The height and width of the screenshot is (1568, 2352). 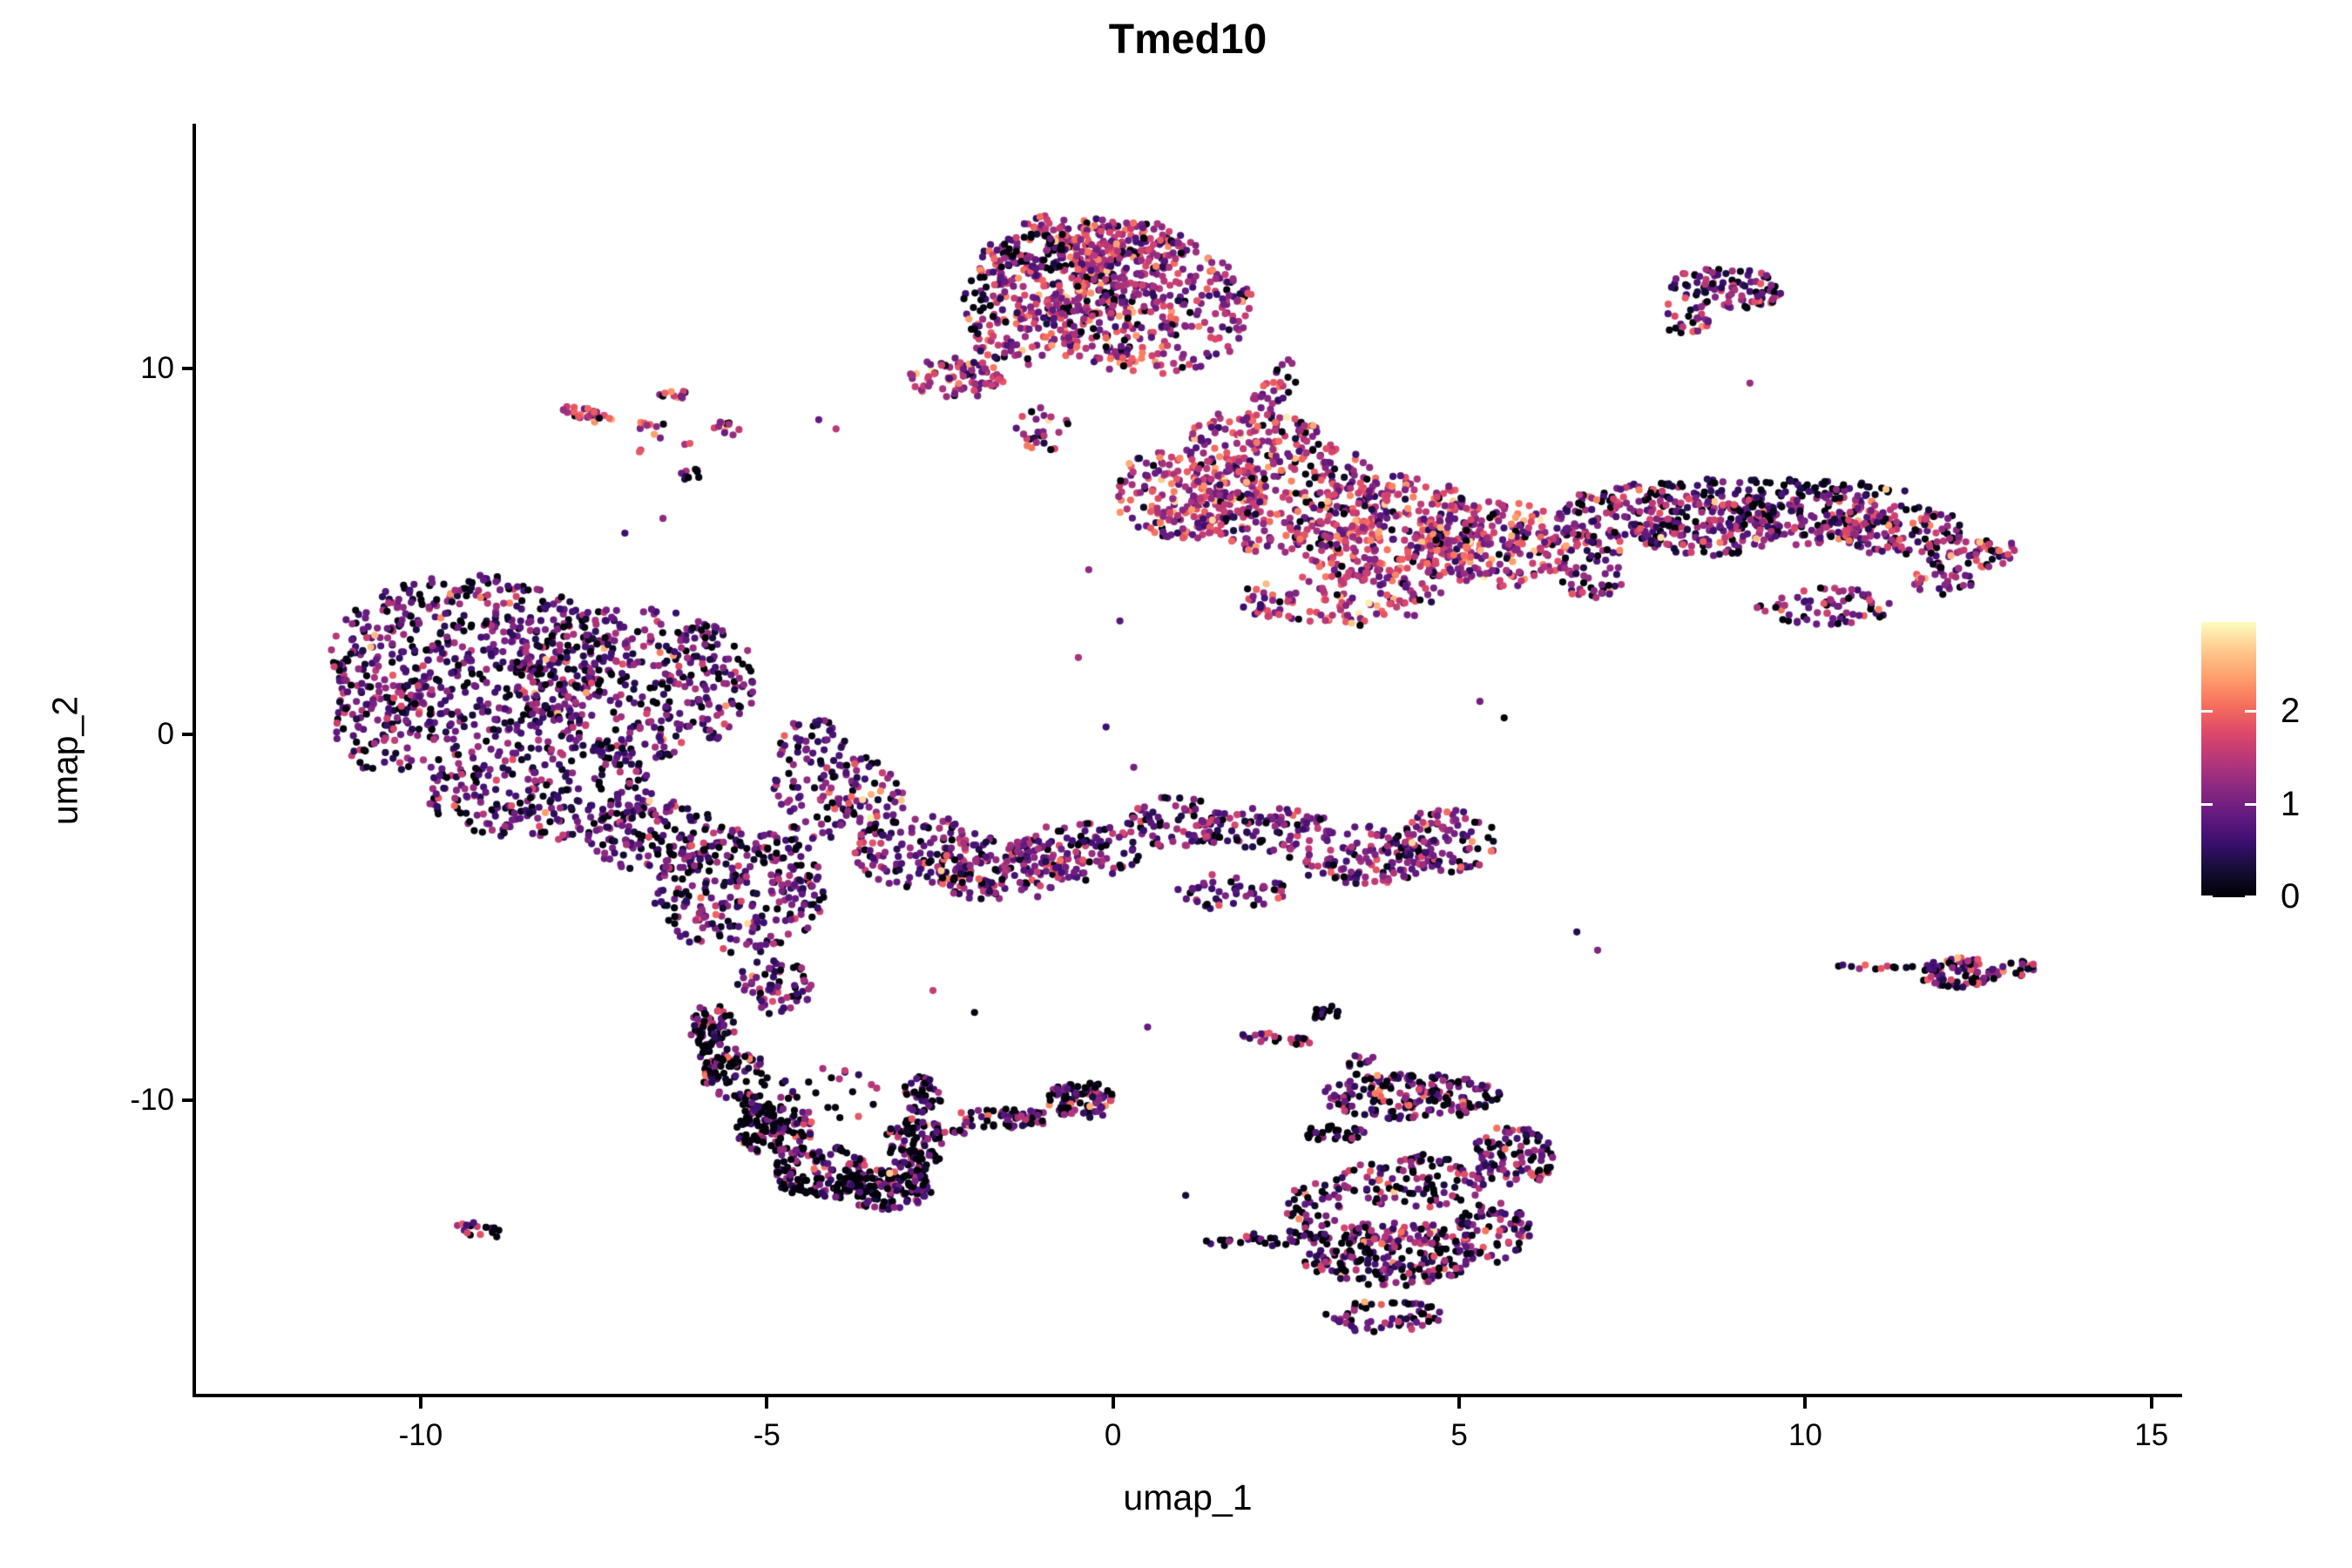 What do you see at coordinates (1187, 1395) in the screenshot?
I see `x-axis-line` at bounding box center [1187, 1395].